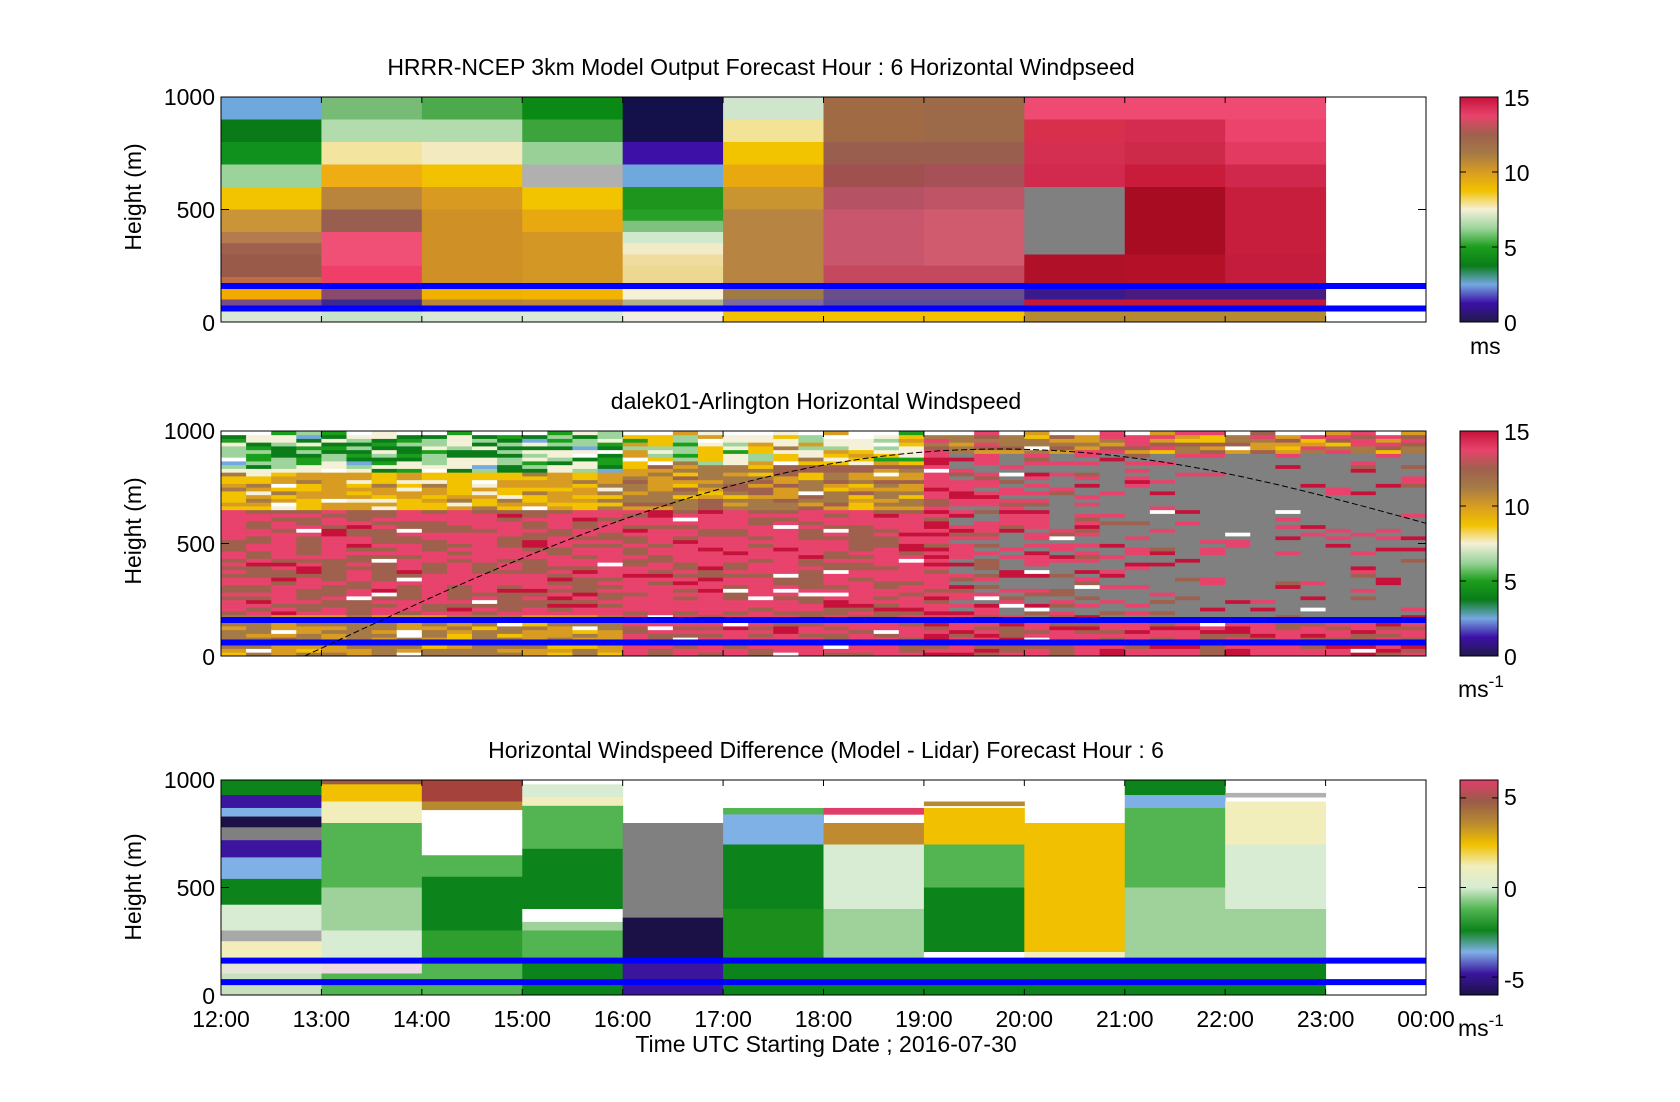 The width and height of the screenshot is (1680, 1102). Describe the element at coordinates (1025, 1019) in the screenshot. I see `x-tick-label: 20:00` at that location.